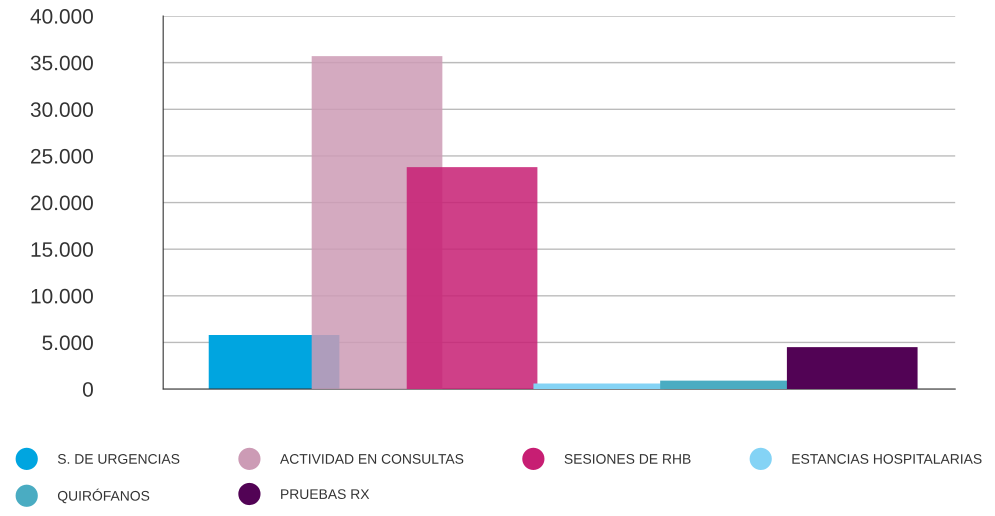 Image resolution: width=995 pixels, height=516 pixels. I want to click on y-tick-label: 15.000, so click(62, 249).